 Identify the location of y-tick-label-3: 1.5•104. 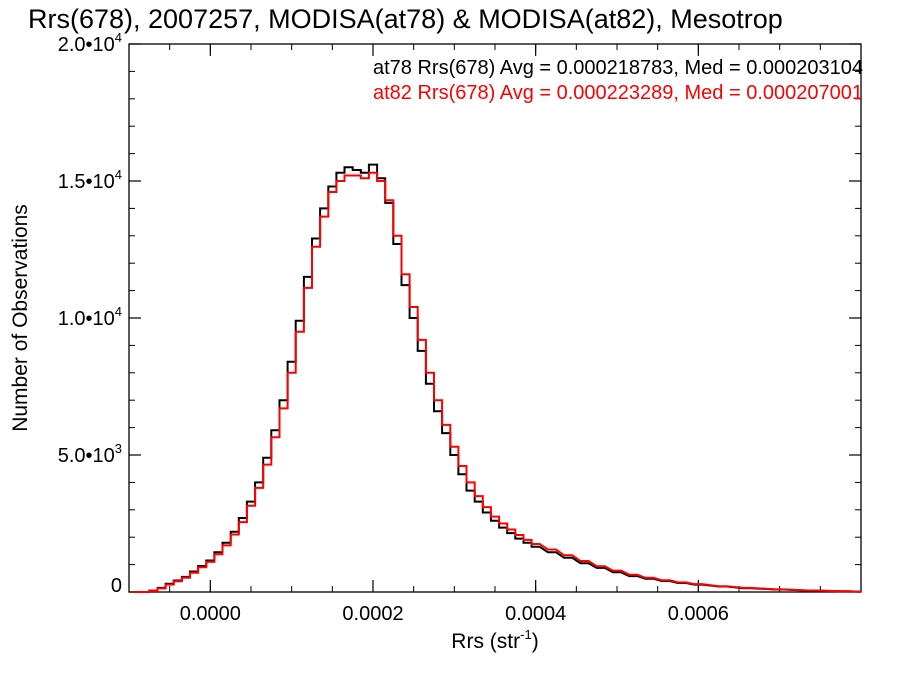
(90, 180).